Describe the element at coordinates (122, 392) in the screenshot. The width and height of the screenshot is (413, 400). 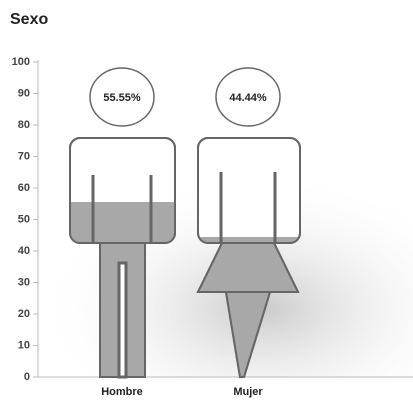
I see `x-tick-label: Hombre` at that location.